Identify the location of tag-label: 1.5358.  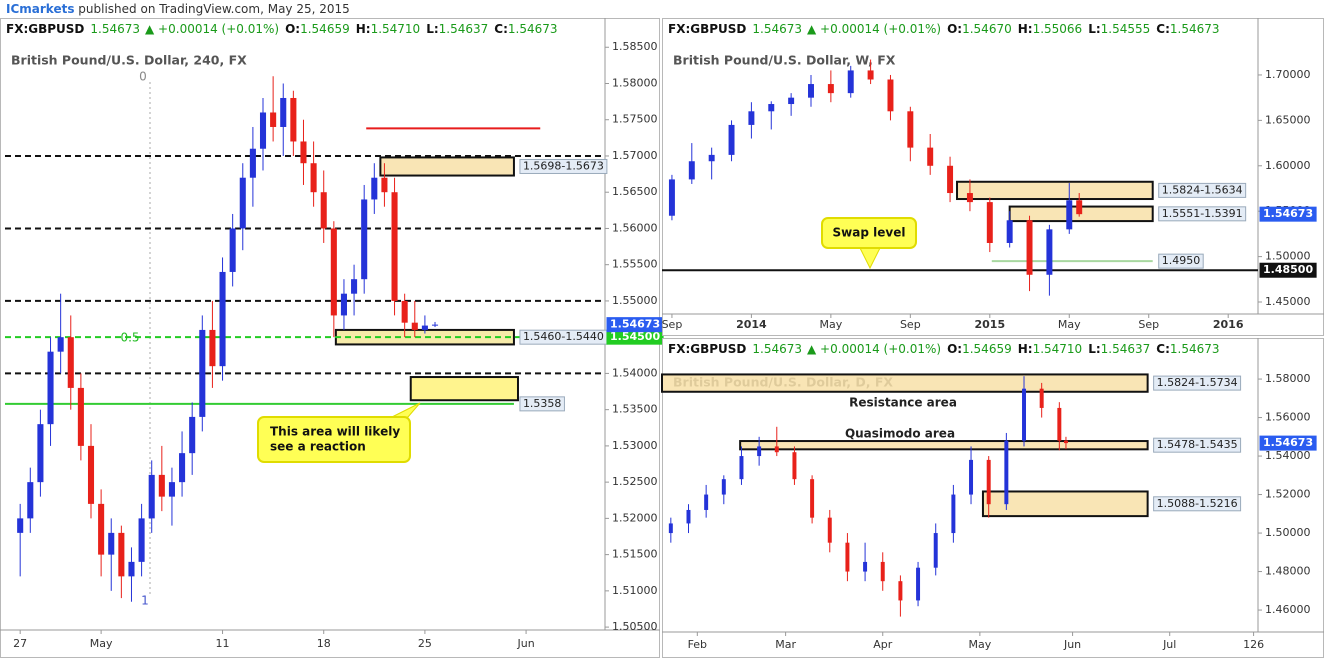
(542, 403).